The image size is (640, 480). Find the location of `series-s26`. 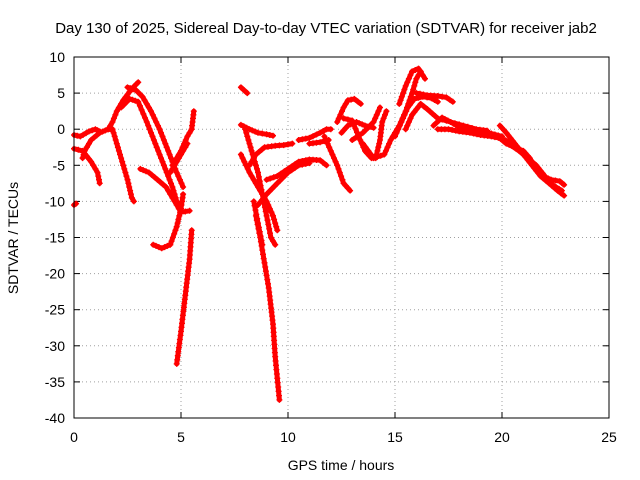

series-s26 is located at coordinates (349, 110).